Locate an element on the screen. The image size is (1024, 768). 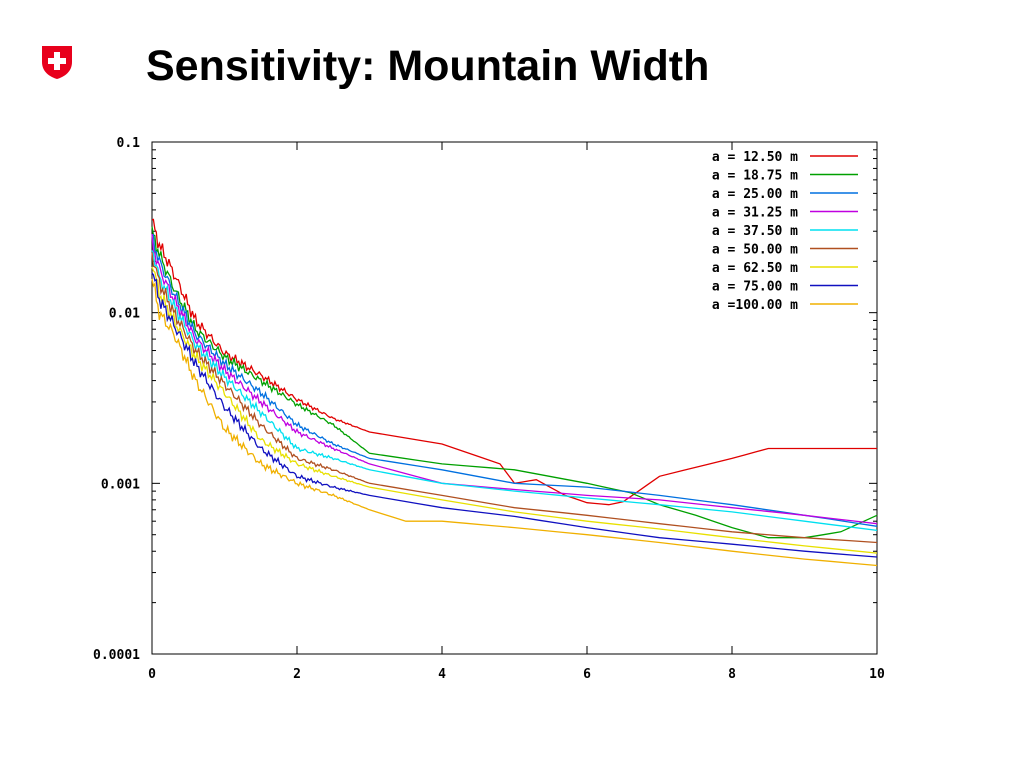
legend-label: a =100.00 m is located at coordinates (755, 305).